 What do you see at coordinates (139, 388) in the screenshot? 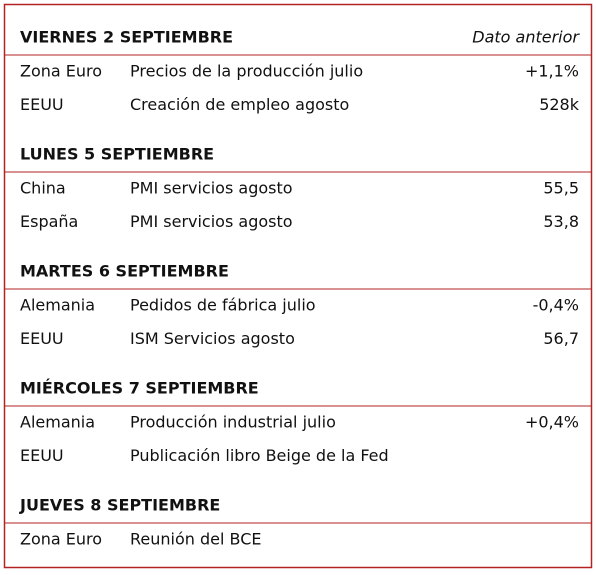
I see `section-title: MIÉRCOLES 7 SEPTIEMBRE` at bounding box center [139, 388].